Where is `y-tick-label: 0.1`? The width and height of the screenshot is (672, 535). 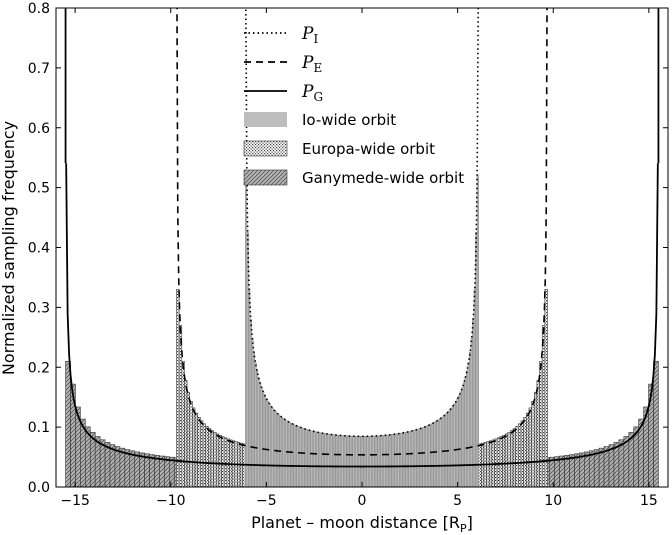 y-tick-label: 0.1 is located at coordinates (39, 428).